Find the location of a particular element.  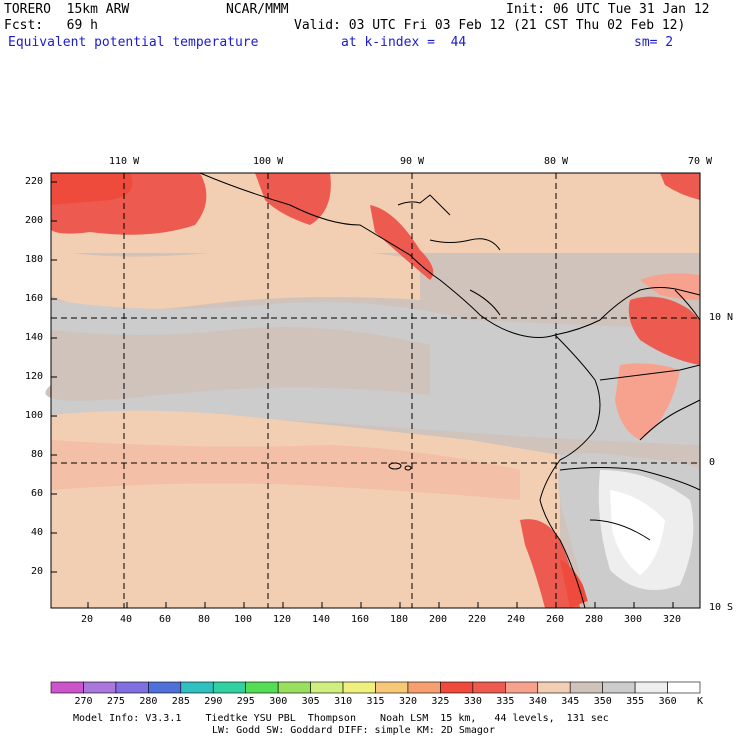

x-tick-label: 40 is located at coordinates (126, 619).